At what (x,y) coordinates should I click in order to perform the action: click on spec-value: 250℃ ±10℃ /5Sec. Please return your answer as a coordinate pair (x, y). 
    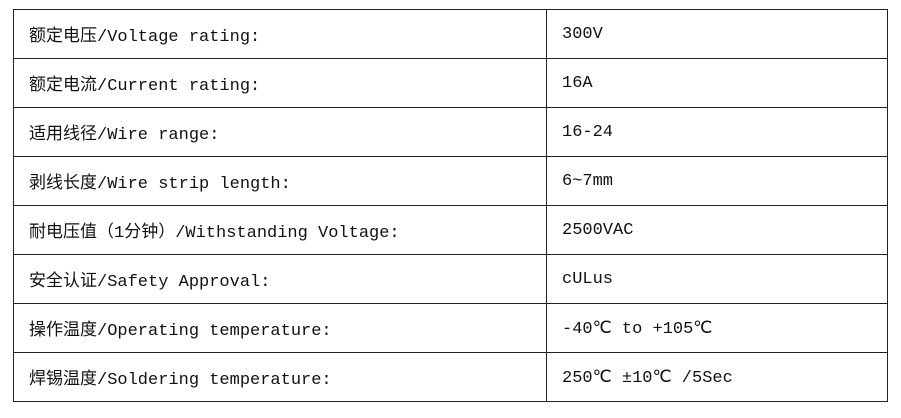
    Looking at the image, I should click on (717, 377).